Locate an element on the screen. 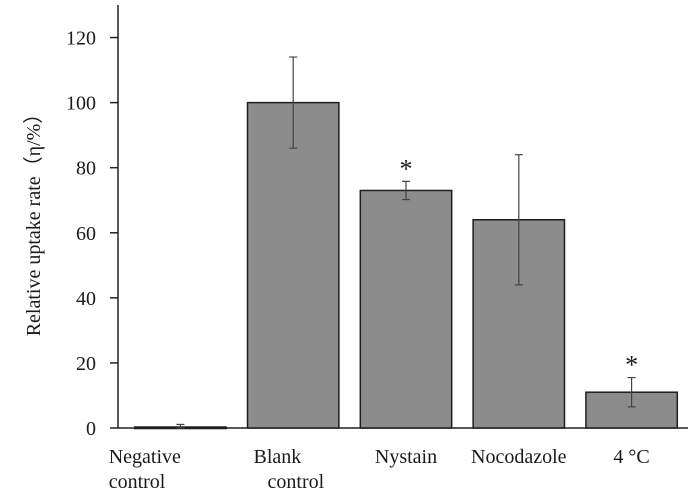 This screenshot has width=700, height=503. y-ticks: 0 20 40 60 80 100 120 is located at coordinates (92, 234).